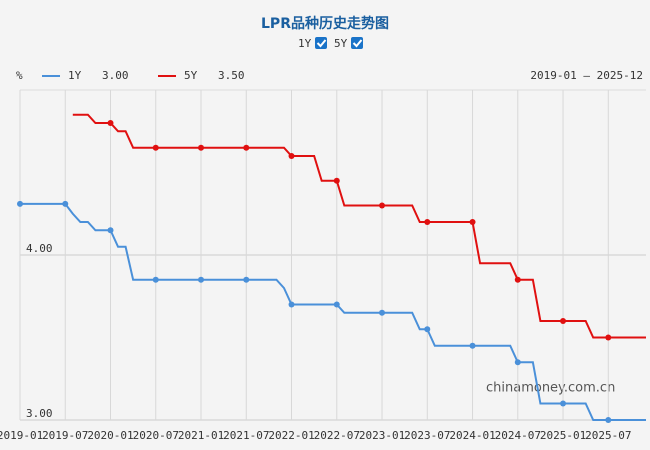 This screenshot has width=650, height=450. What do you see at coordinates (75, 75) in the screenshot?
I see `legend-label: 1Y` at bounding box center [75, 75].